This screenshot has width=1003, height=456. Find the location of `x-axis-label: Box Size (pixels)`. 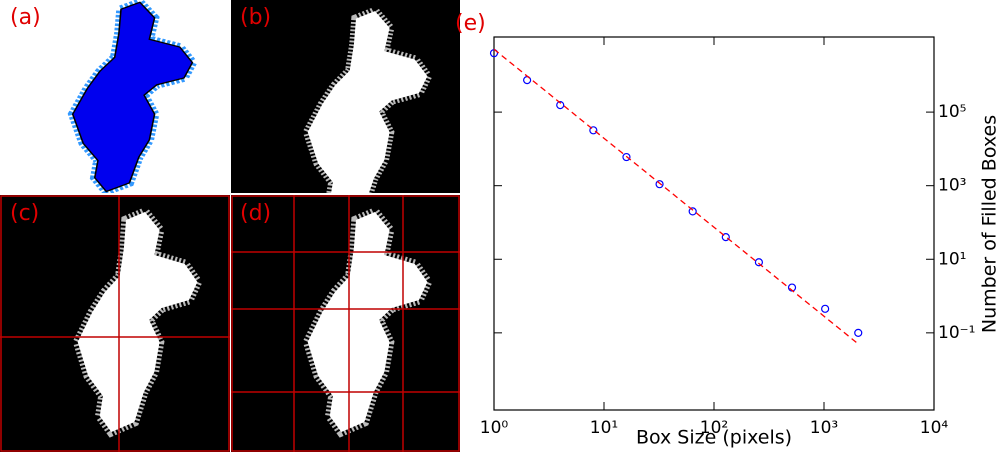

x-axis-label: Box Size (pixels) is located at coordinates (714, 438).